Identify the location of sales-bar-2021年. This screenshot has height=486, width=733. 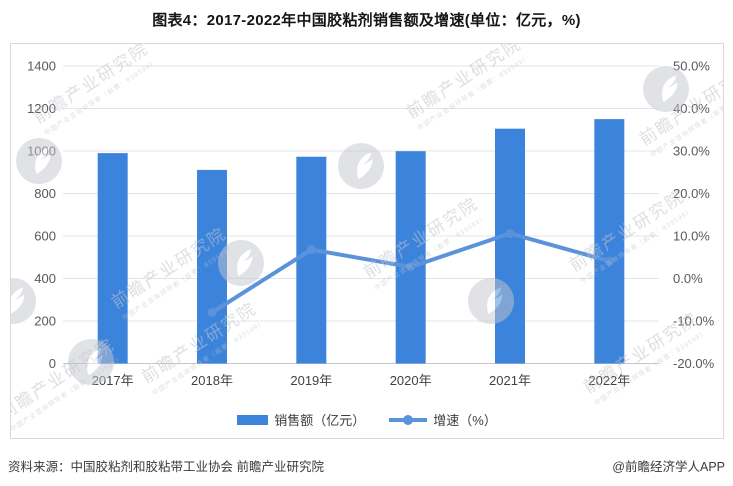
(510, 246).